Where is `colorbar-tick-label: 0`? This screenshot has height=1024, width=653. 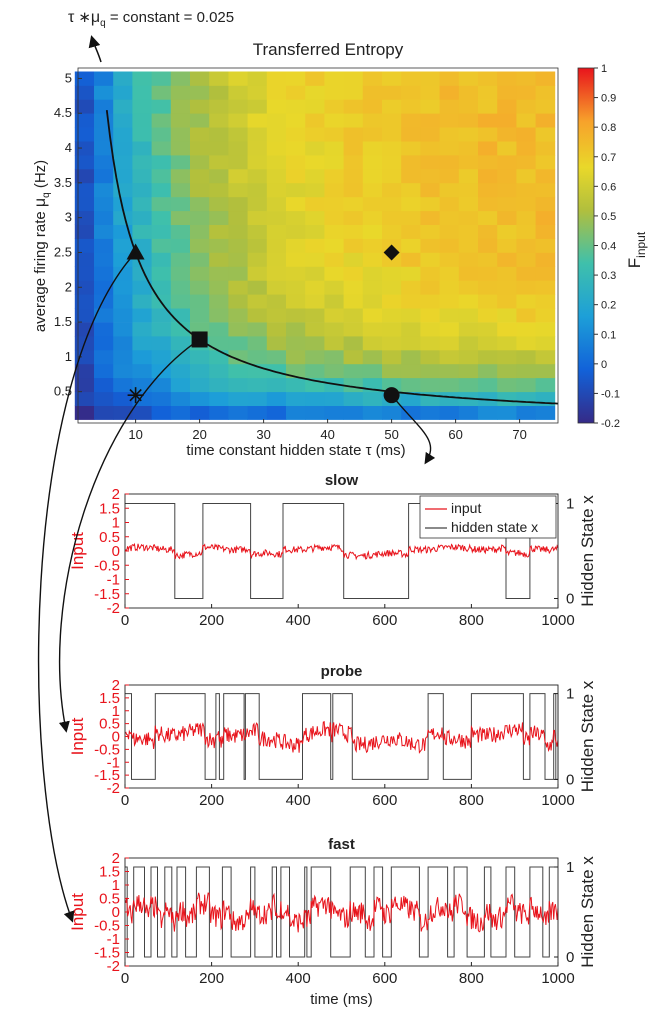
colorbar-tick-label: 0 is located at coordinates (604, 365).